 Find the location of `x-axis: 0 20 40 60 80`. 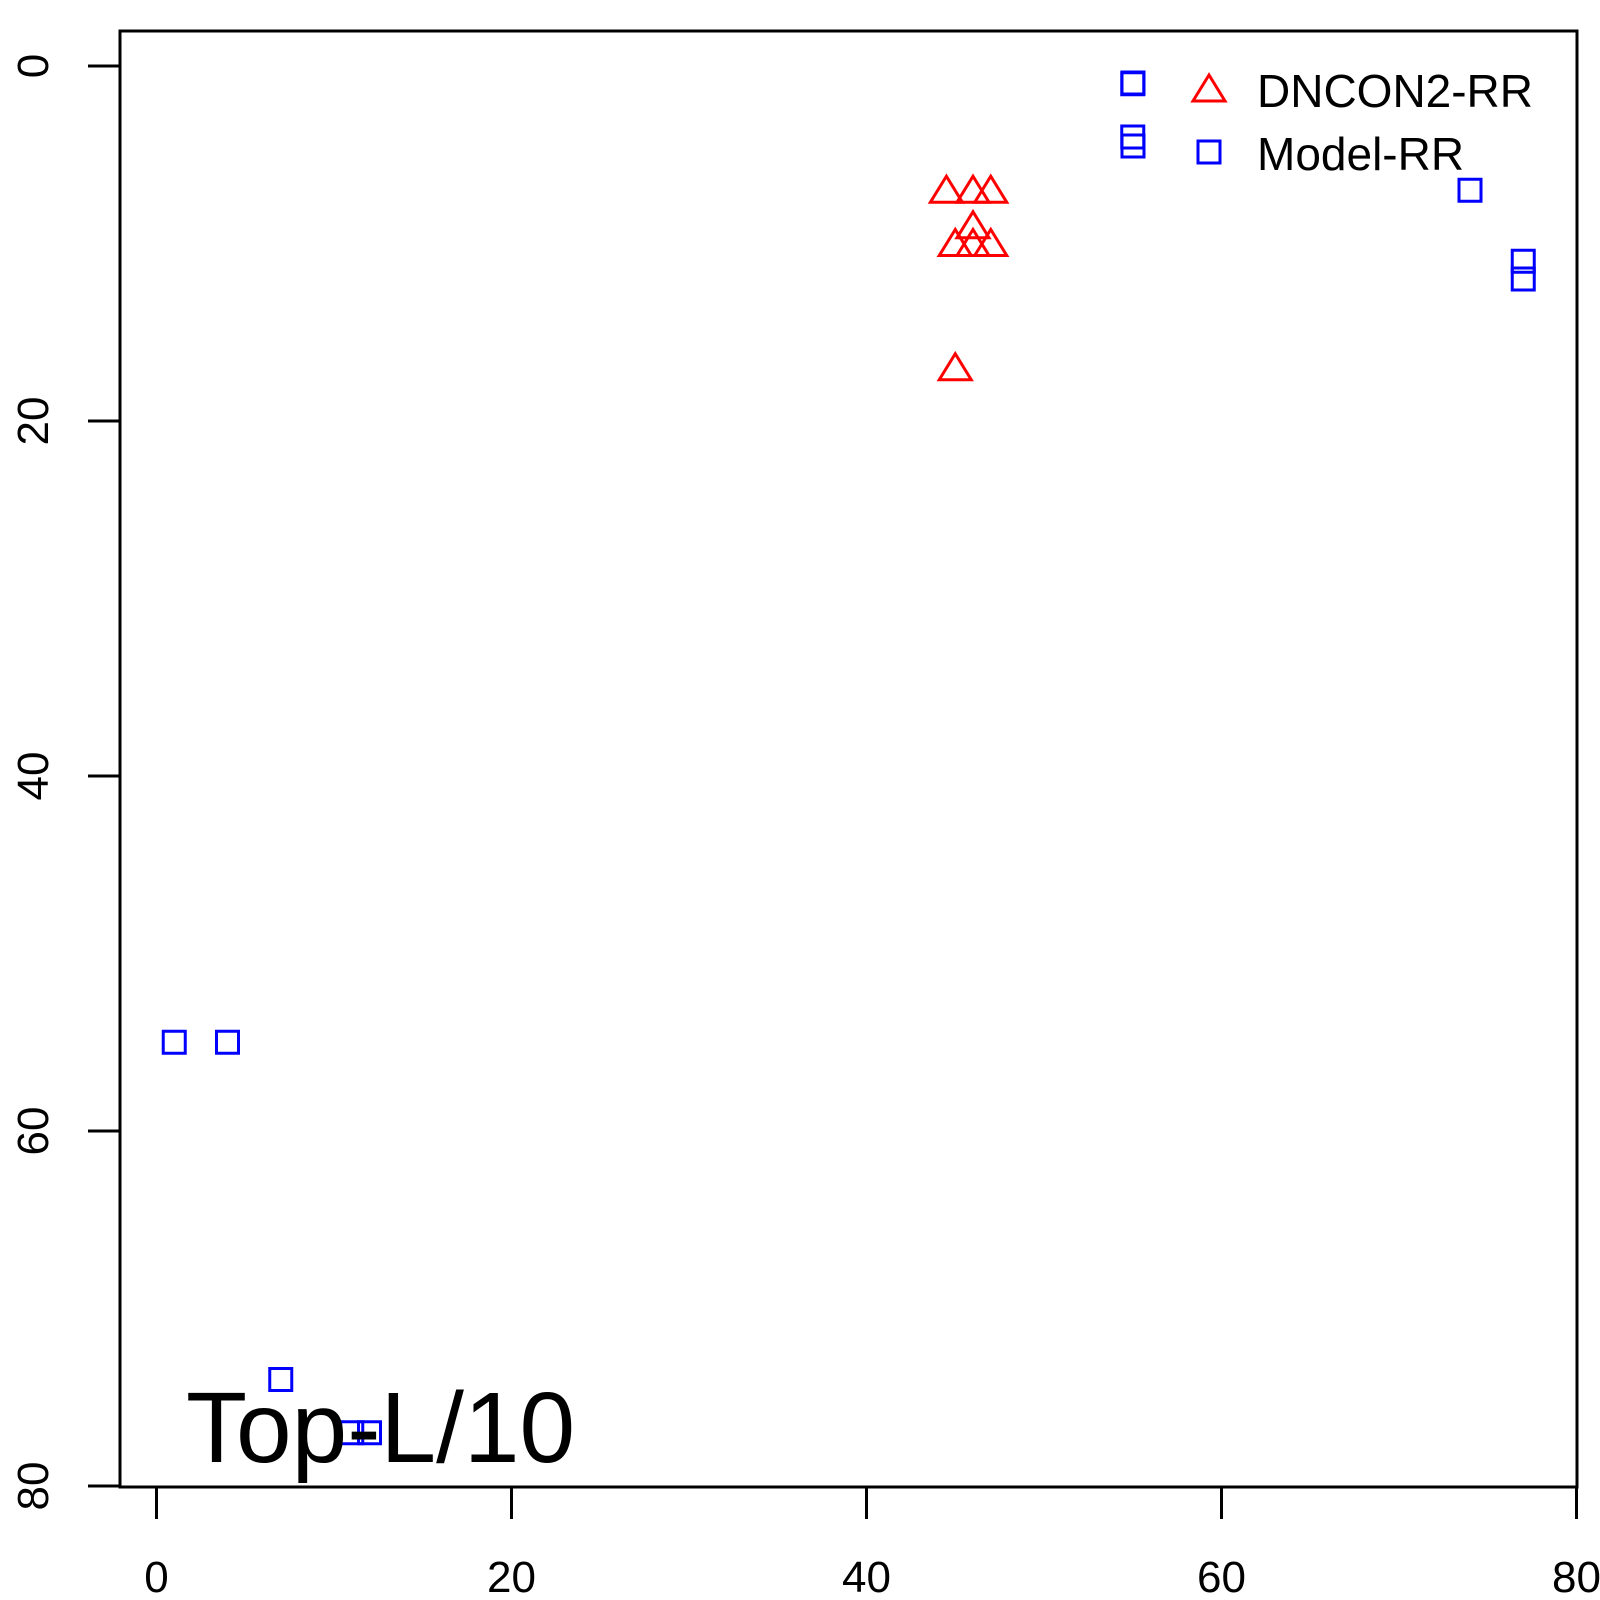

x-axis: 0 20 40 60 80 is located at coordinates (872, 1542).